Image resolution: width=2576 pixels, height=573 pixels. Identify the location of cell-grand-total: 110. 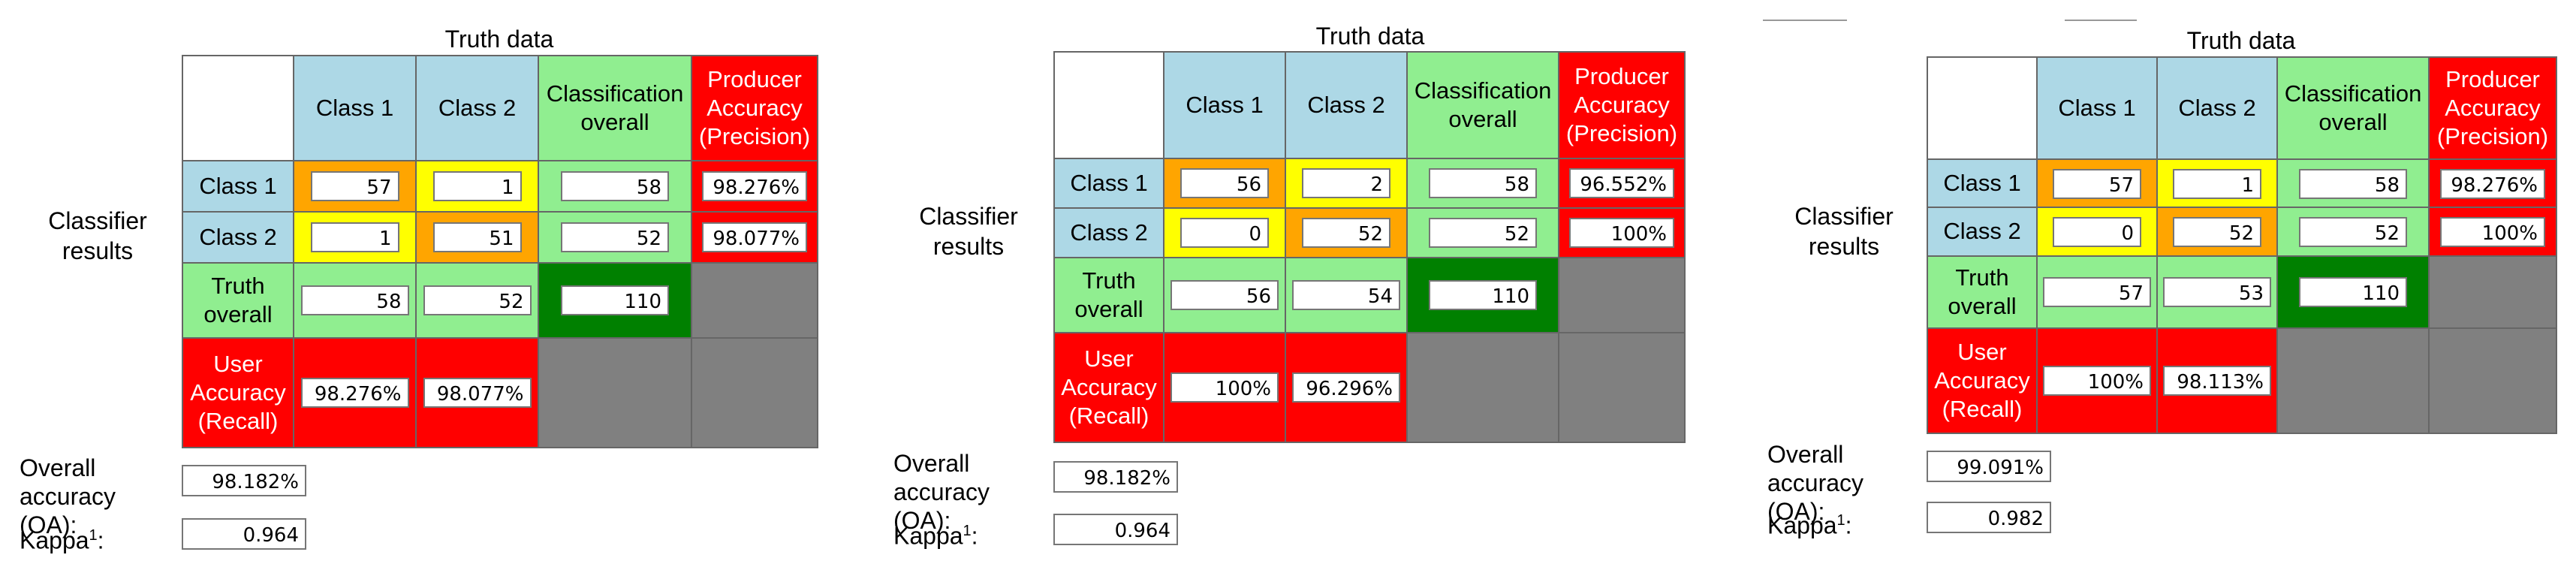
(2353, 292).